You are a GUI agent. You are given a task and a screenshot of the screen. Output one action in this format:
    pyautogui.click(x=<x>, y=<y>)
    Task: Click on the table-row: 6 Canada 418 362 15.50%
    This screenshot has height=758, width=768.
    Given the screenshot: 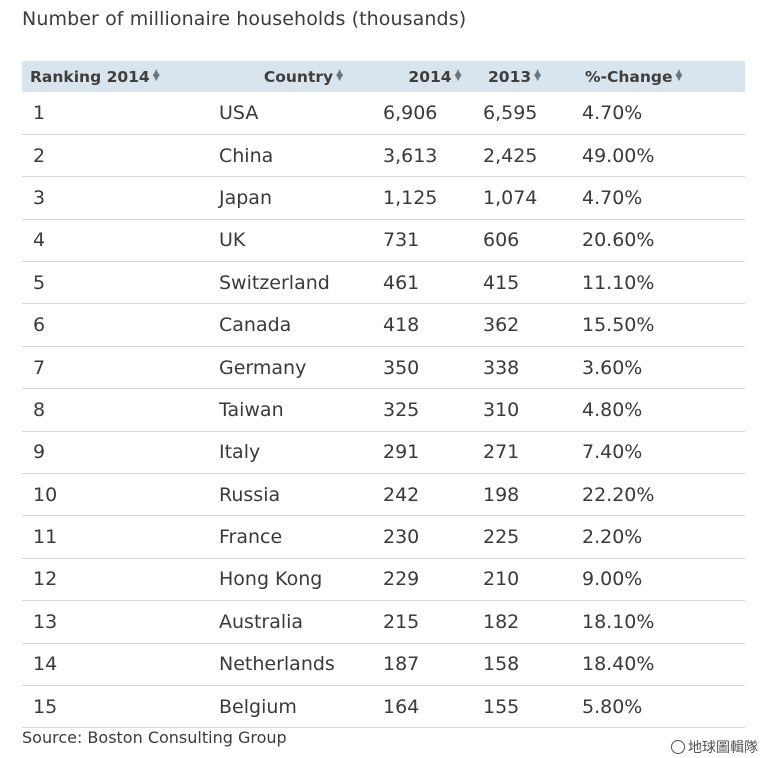 What is the action you would take?
    pyautogui.click(x=383, y=325)
    